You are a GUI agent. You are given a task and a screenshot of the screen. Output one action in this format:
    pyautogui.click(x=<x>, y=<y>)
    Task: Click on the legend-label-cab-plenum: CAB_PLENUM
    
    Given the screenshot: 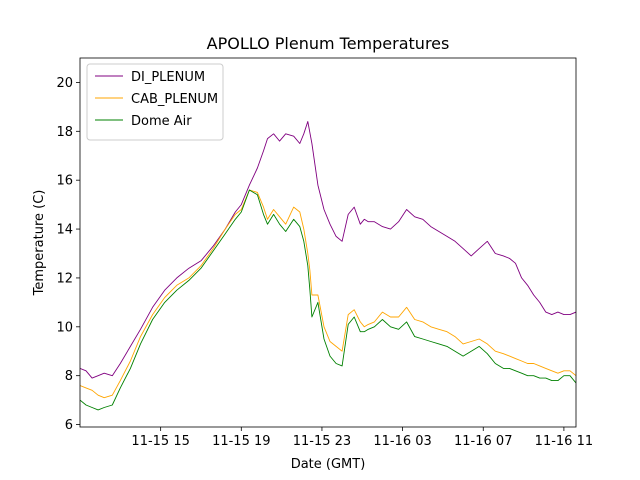 What is the action you would take?
    pyautogui.click(x=174, y=99)
    